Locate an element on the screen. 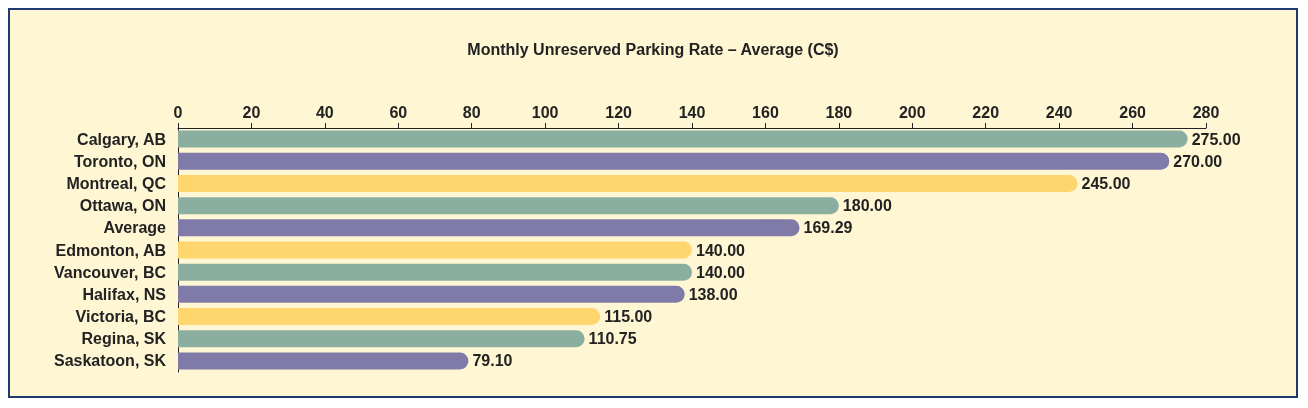 The height and width of the screenshot is (408, 1308). data-label: 275.00 is located at coordinates (1216, 139).